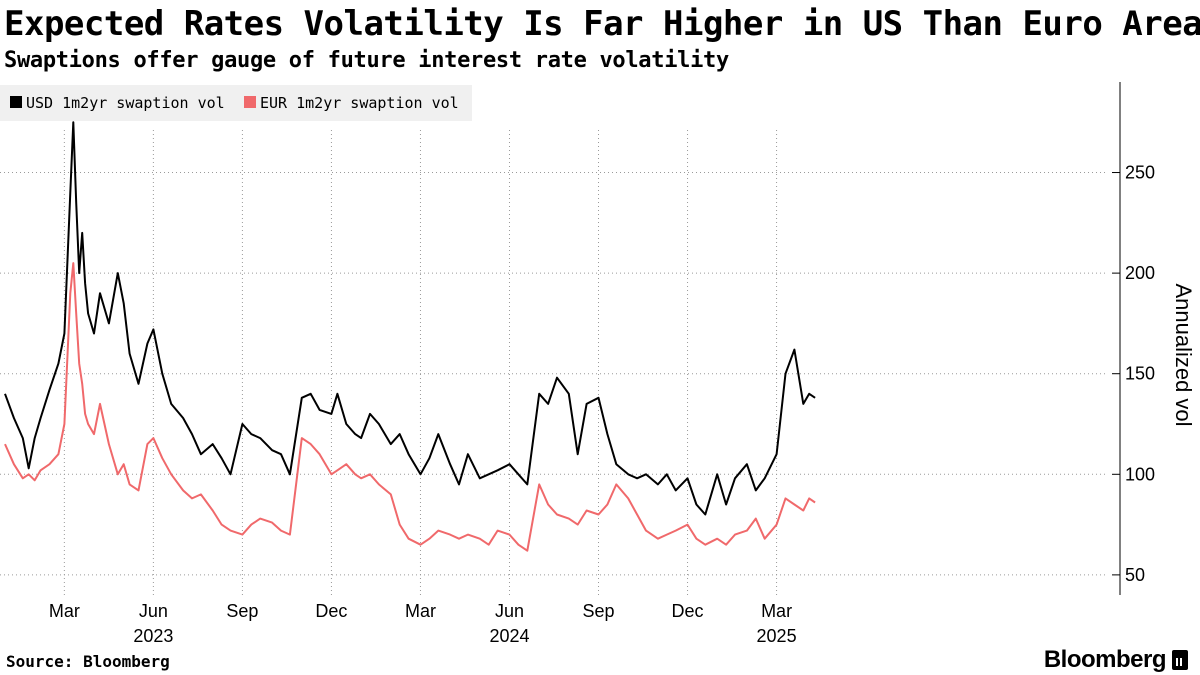 The image size is (1200, 675). I want to click on brand-name: Bloomberg, so click(1105, 659).